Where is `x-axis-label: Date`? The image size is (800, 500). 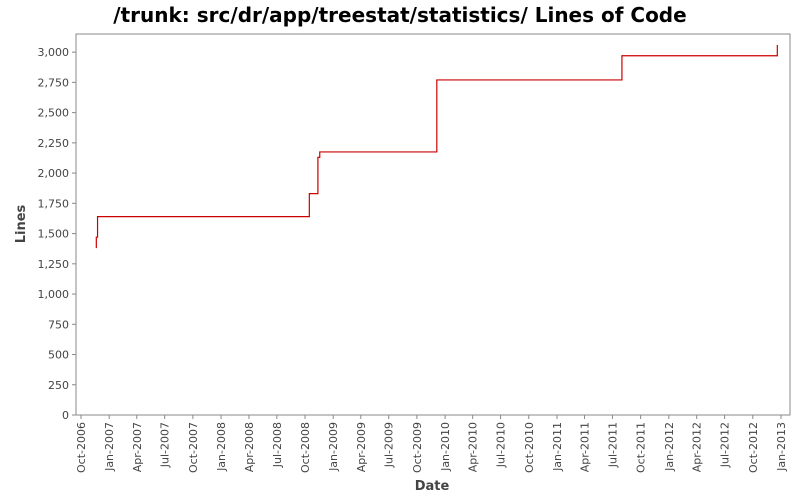 x-axis-label: Date is located at coordinates (432, 486).